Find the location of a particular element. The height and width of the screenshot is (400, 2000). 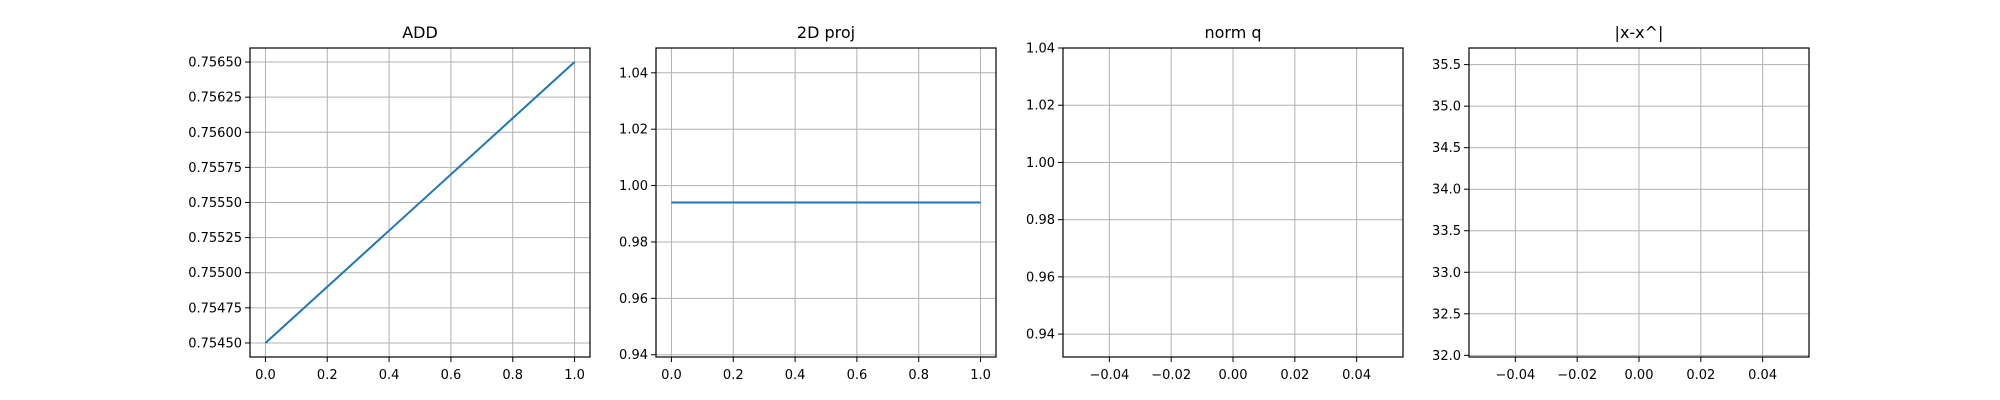

y-tick-label: 35.5 is located at coordinates (1446, 65).